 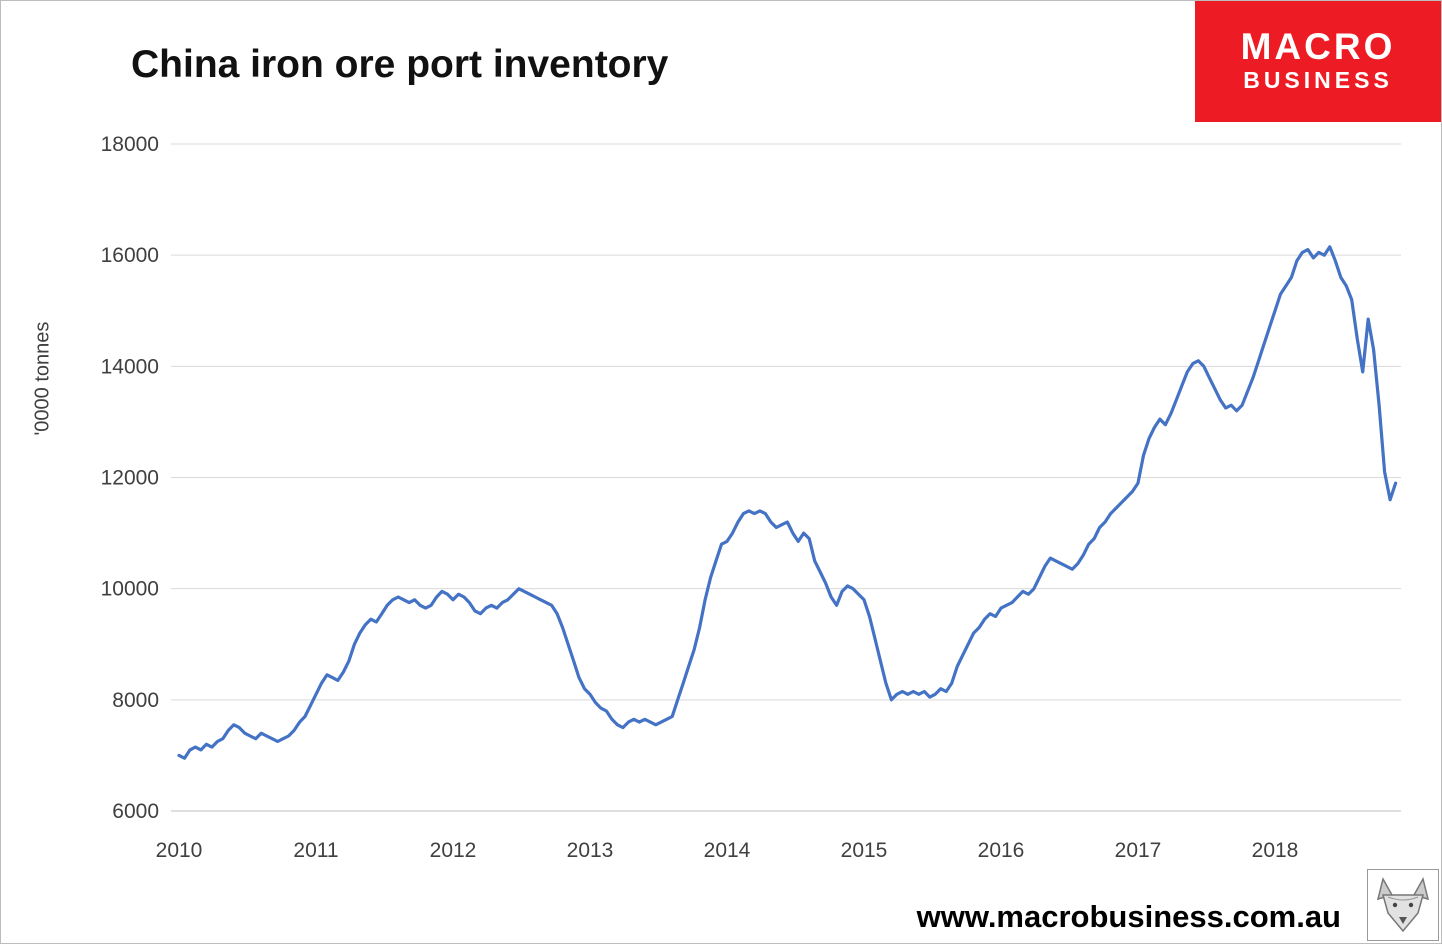 What do you see at coordinates (1001, 850) in the screenshot?
I see `x-tick-label: 2016` at bounding box center [1001, 850].